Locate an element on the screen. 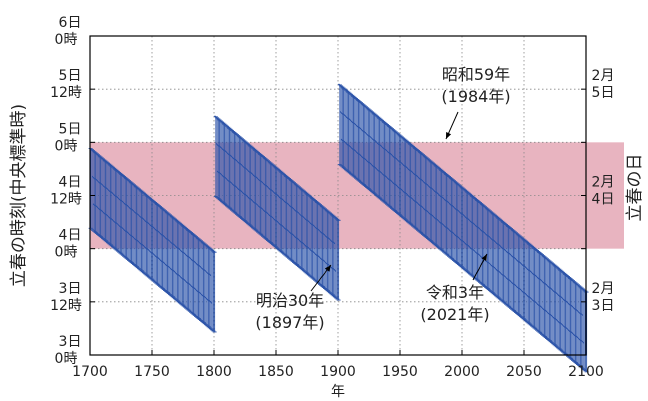 The width and height of the screenshot is (648, 401). y2-label-day: 5日 is located at coordinates (603, 93).